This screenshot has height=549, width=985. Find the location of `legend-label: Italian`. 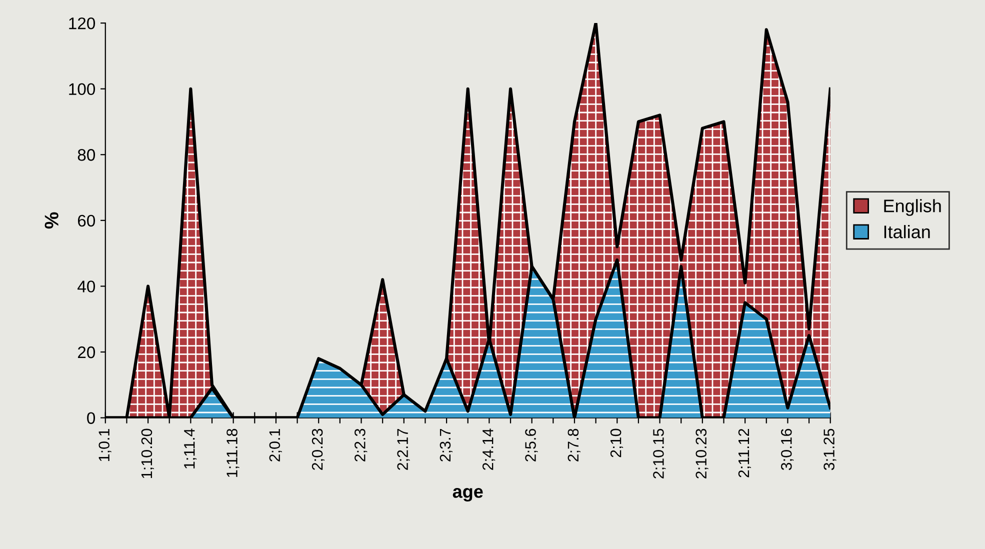

legend-label: Italian is located at coordinates (907, 231).